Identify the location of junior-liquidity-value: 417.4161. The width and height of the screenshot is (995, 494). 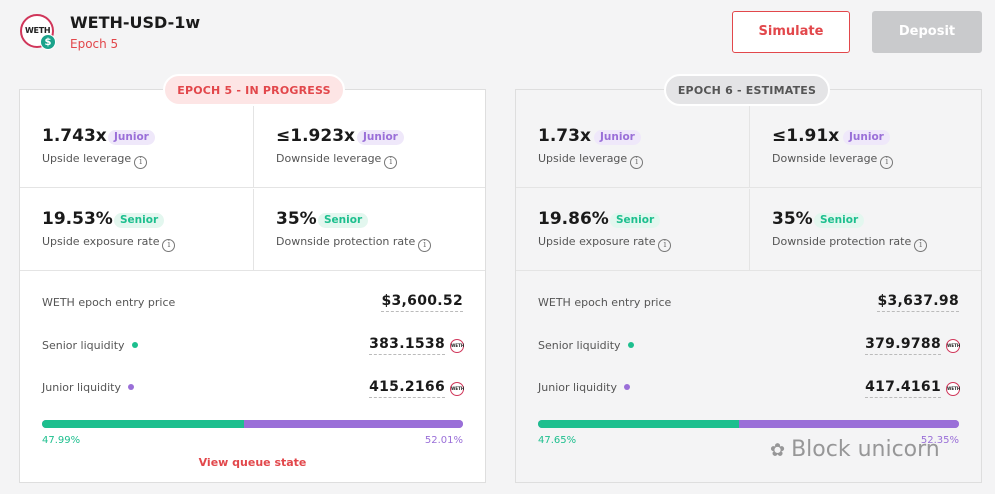
(903, 388).